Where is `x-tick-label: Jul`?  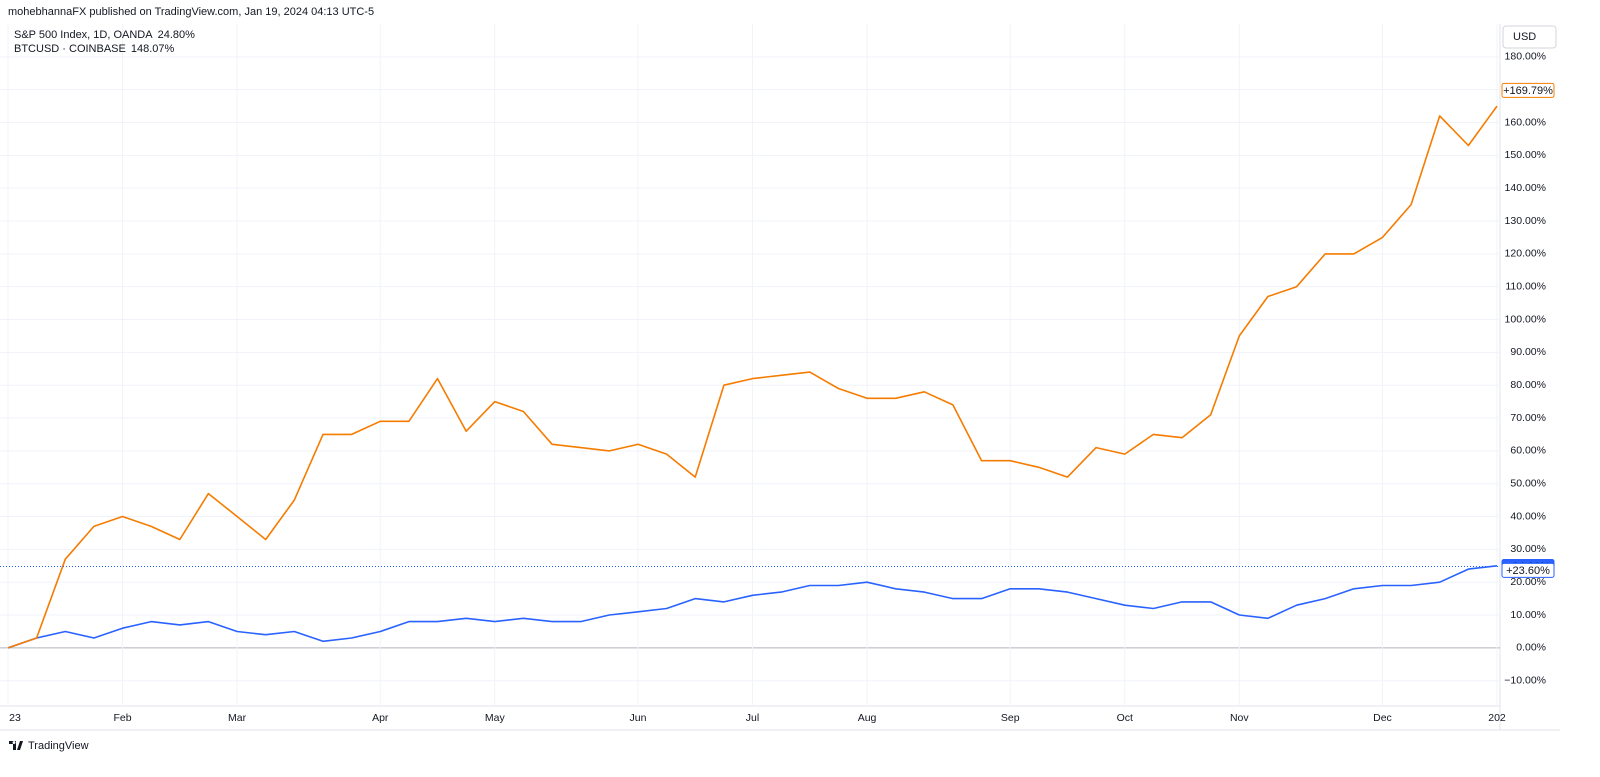 x-tick-label: Jul is located at coordinates (752, 718).